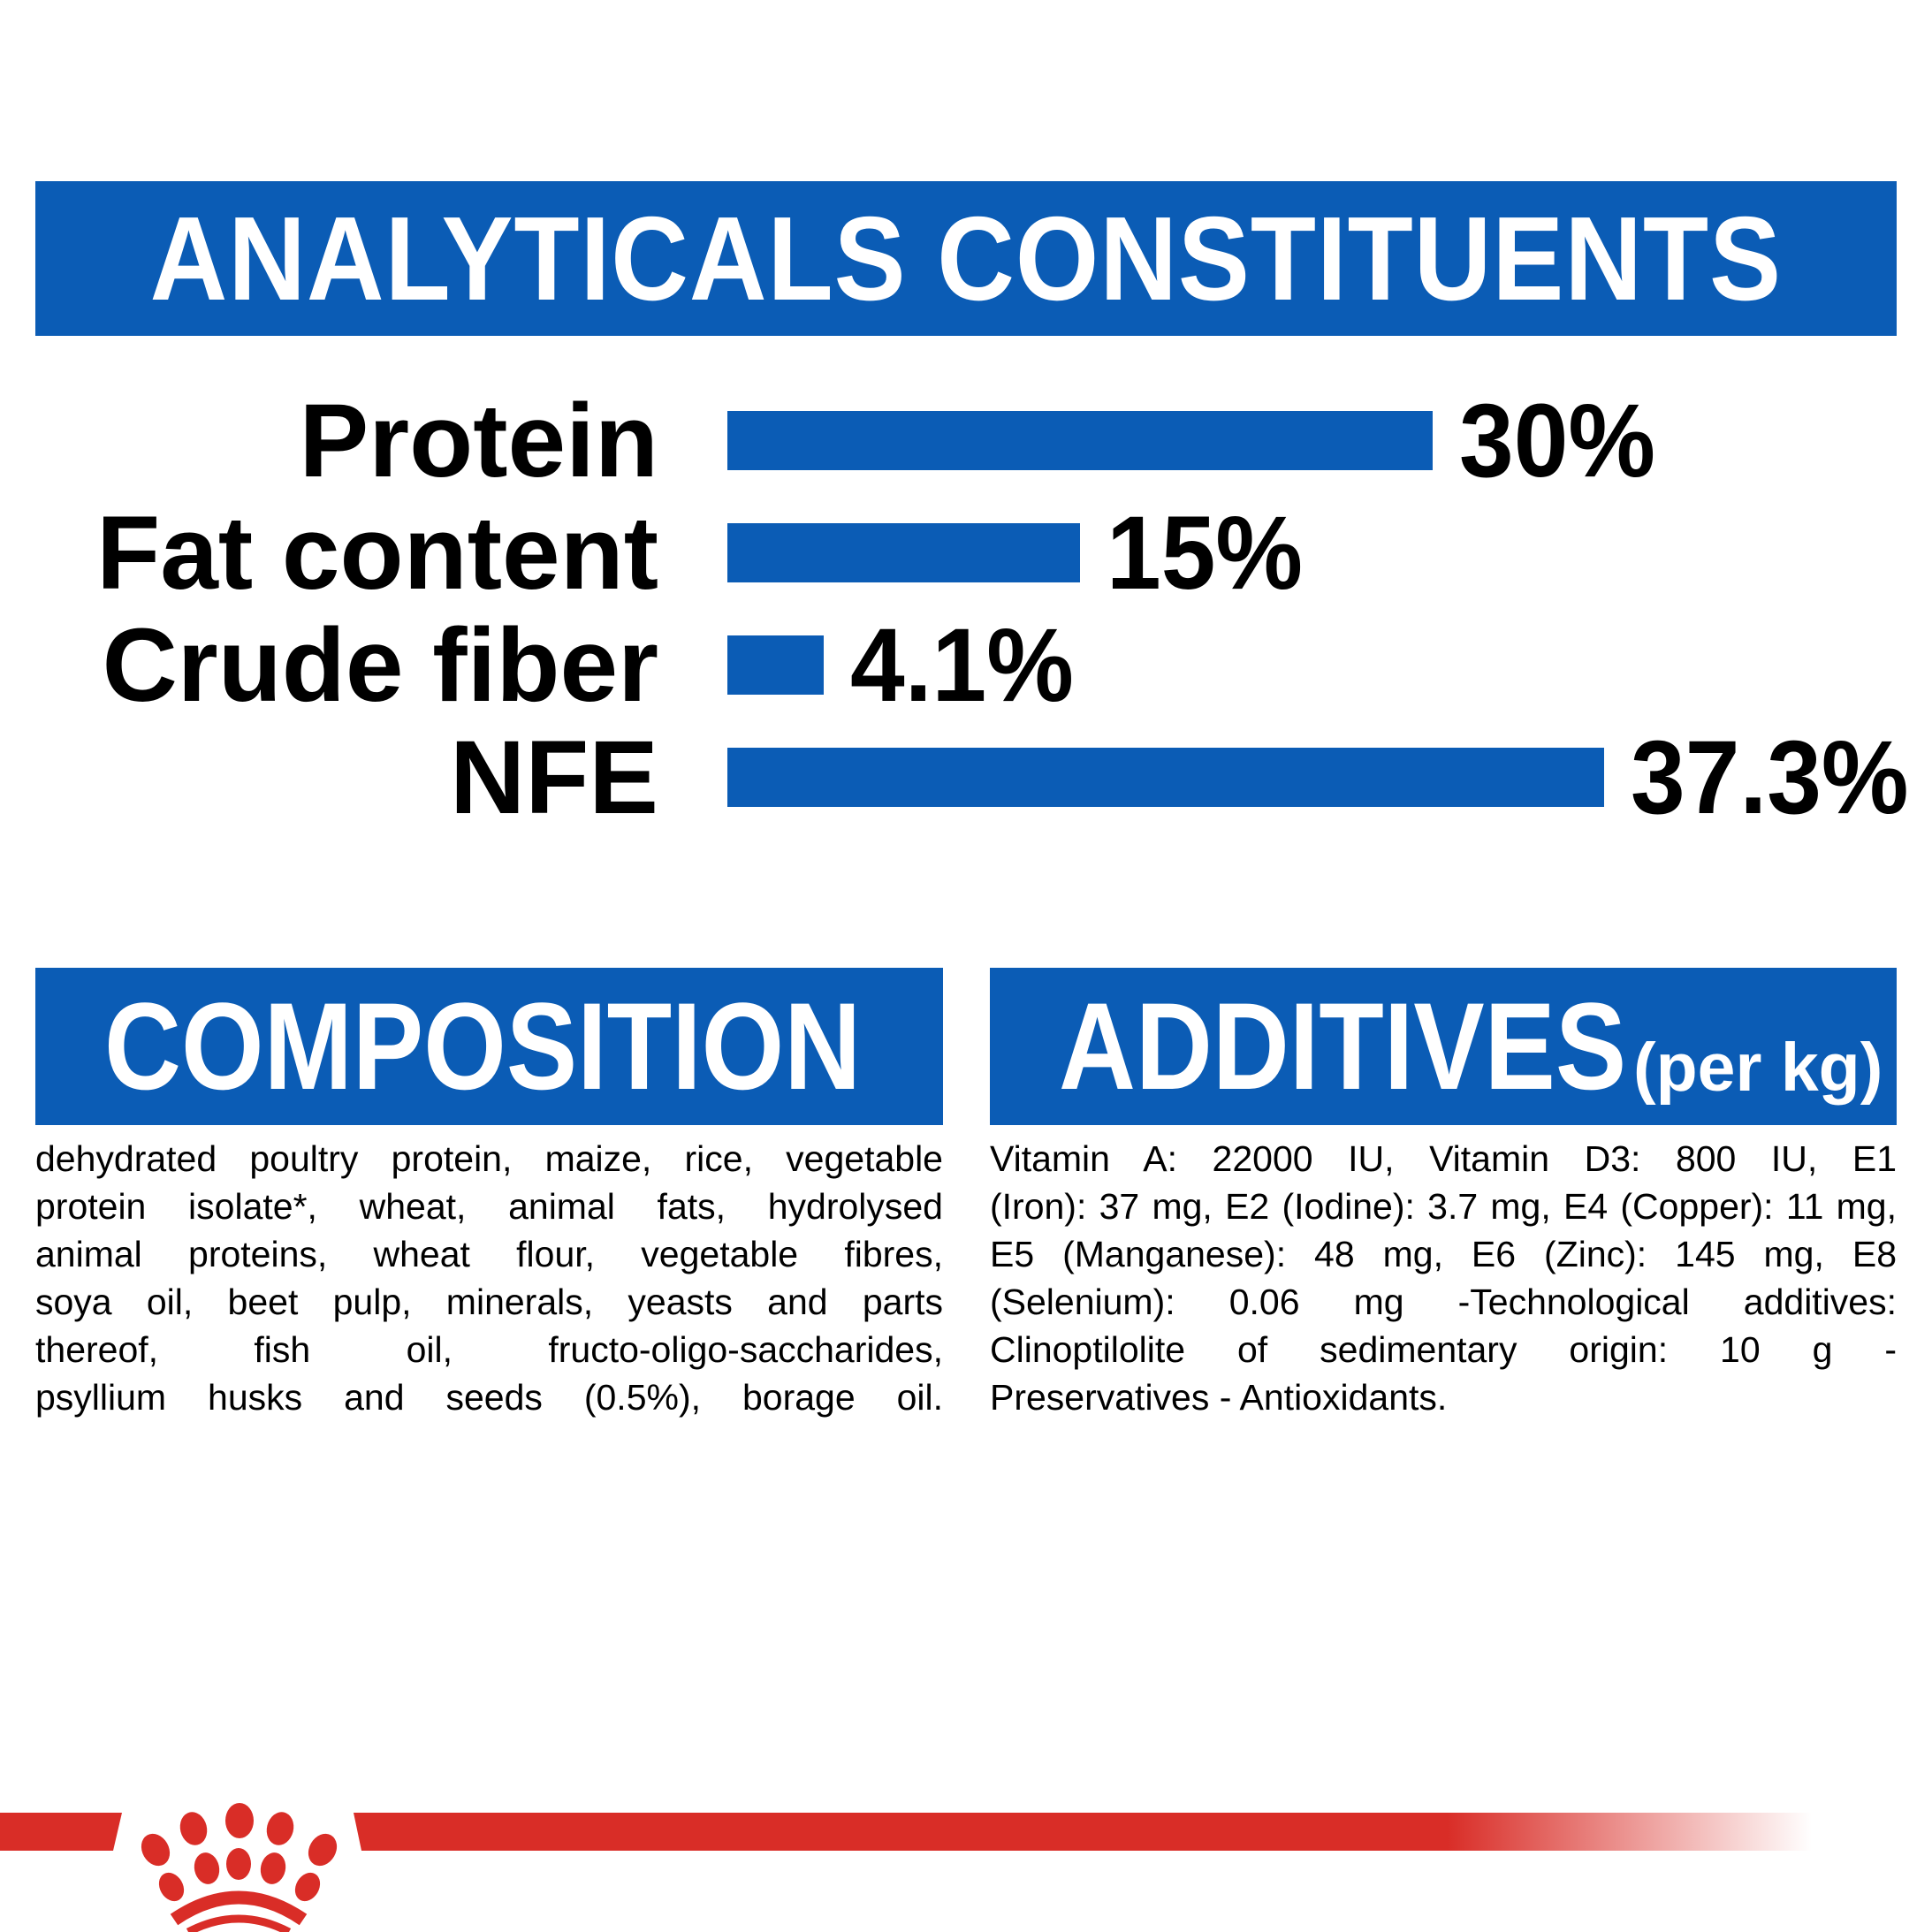  Describe the element at coordinates (1770, 777) in the screenshot. I see `value-label: 37.3%` at that location.